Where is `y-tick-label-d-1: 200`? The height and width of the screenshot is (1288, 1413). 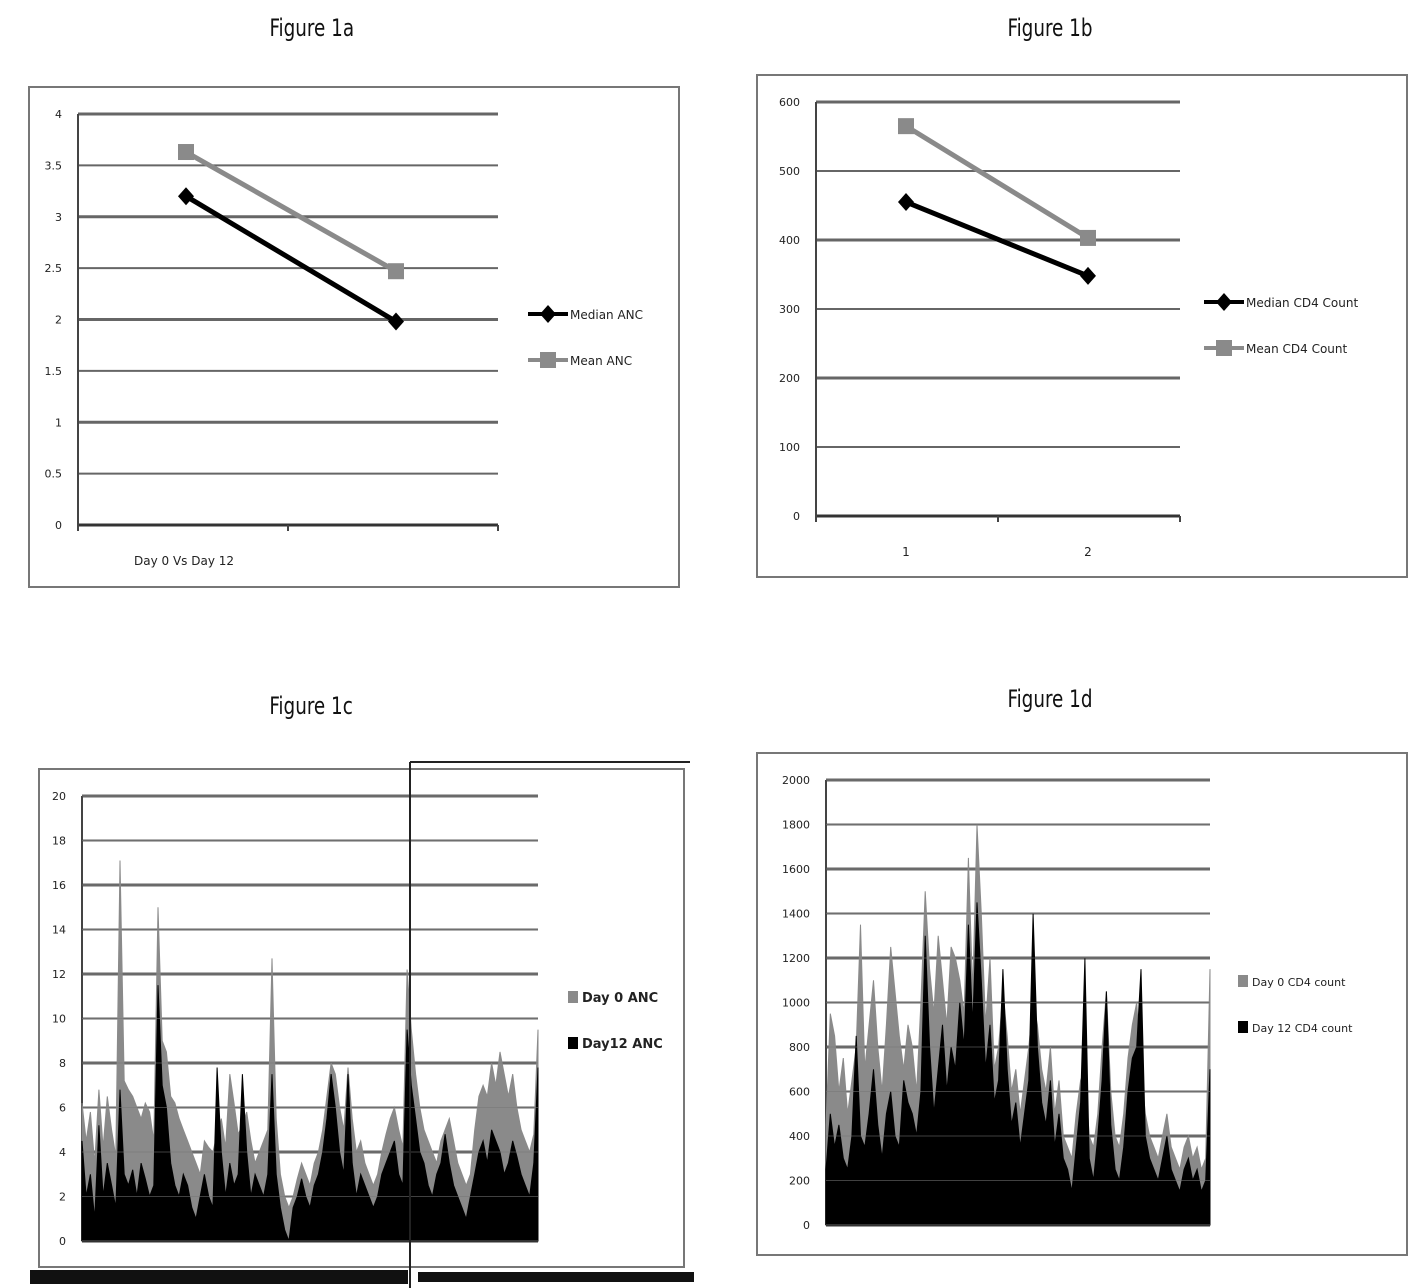 y-tick-label-d-1: 200 is located at coordinates (799, 1181).